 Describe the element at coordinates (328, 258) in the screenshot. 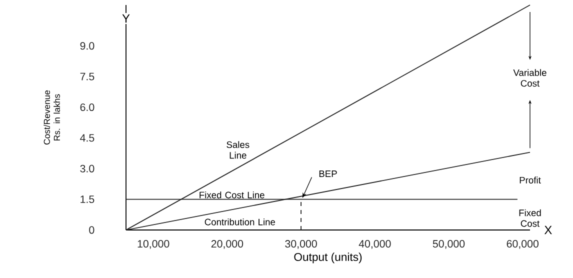

I see `x-axis-title: Output (units)` at that location.